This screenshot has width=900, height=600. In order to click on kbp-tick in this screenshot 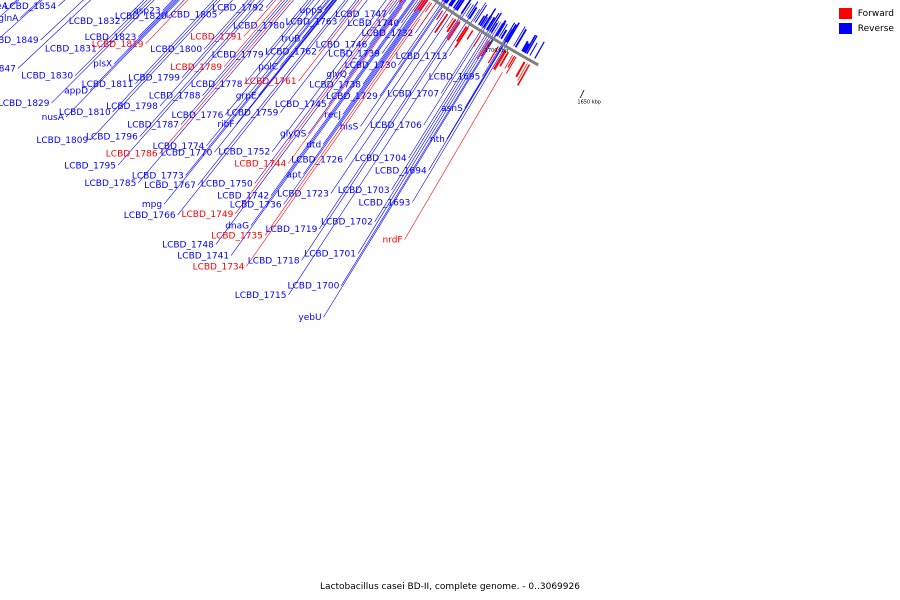, I will do `click(582, 94)`.